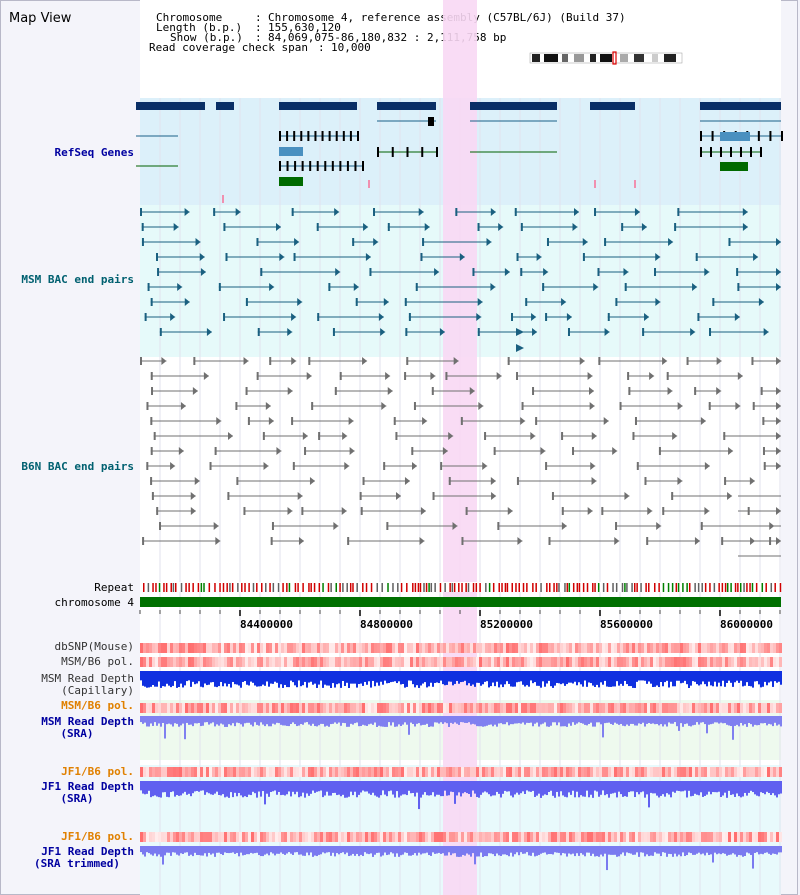 The image size is (800, 895). Describe the element at coordinates (94, 152) in the screenshot. I see `track-label-refseq: RefSeq Genes` at that location.